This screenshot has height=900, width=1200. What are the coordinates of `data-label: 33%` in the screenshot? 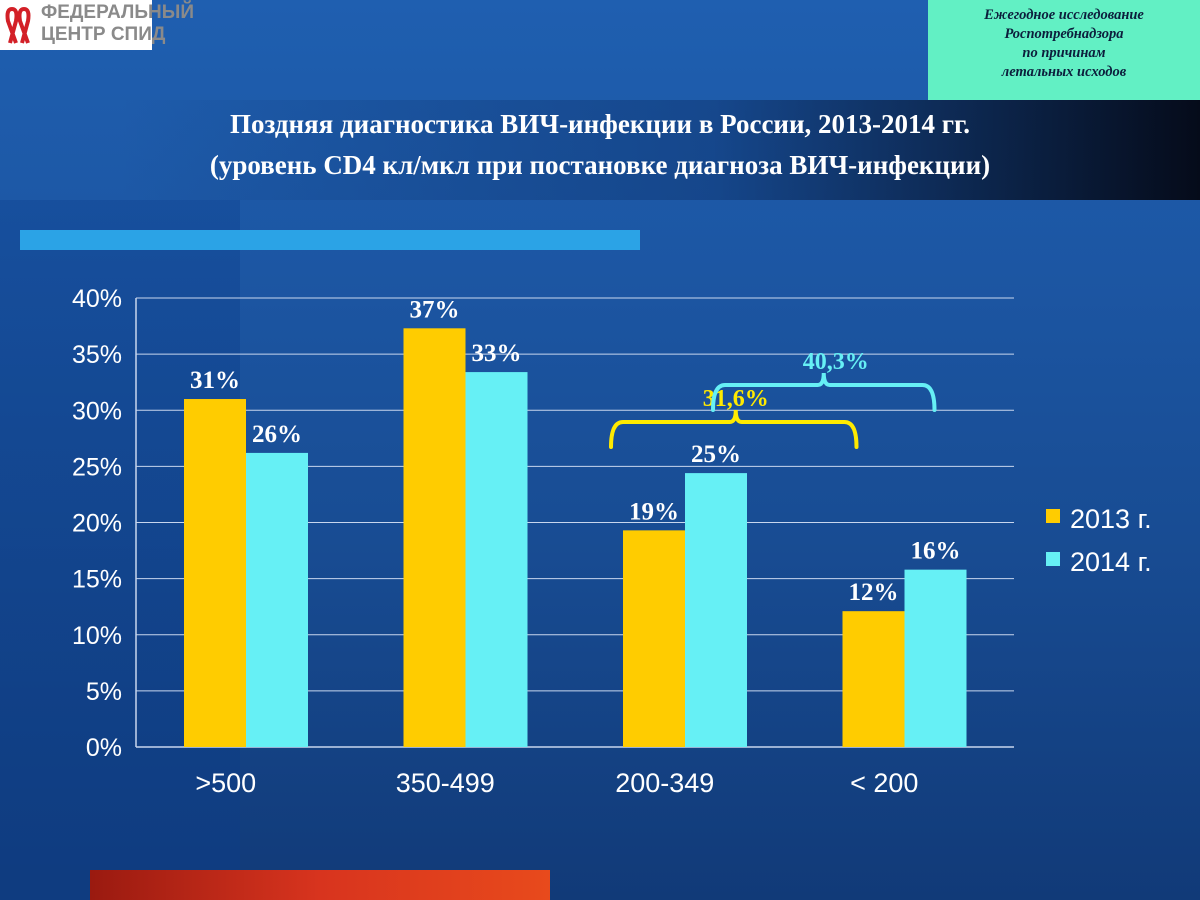 It's located at (497, 353).